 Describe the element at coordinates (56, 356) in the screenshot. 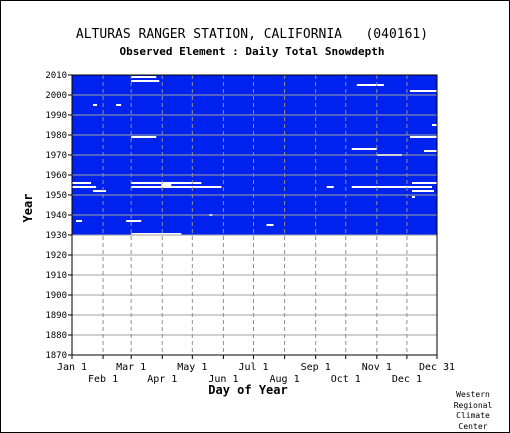

I see `y-tick-label: 1870` at that location.